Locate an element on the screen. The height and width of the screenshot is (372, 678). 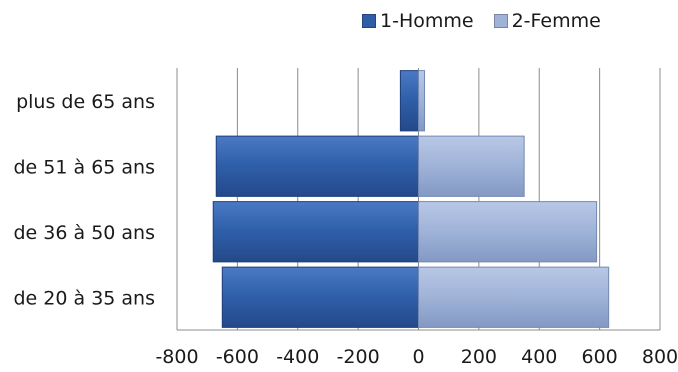
legend-label-femme: 2-Femme is located at coordinates (556, 21).